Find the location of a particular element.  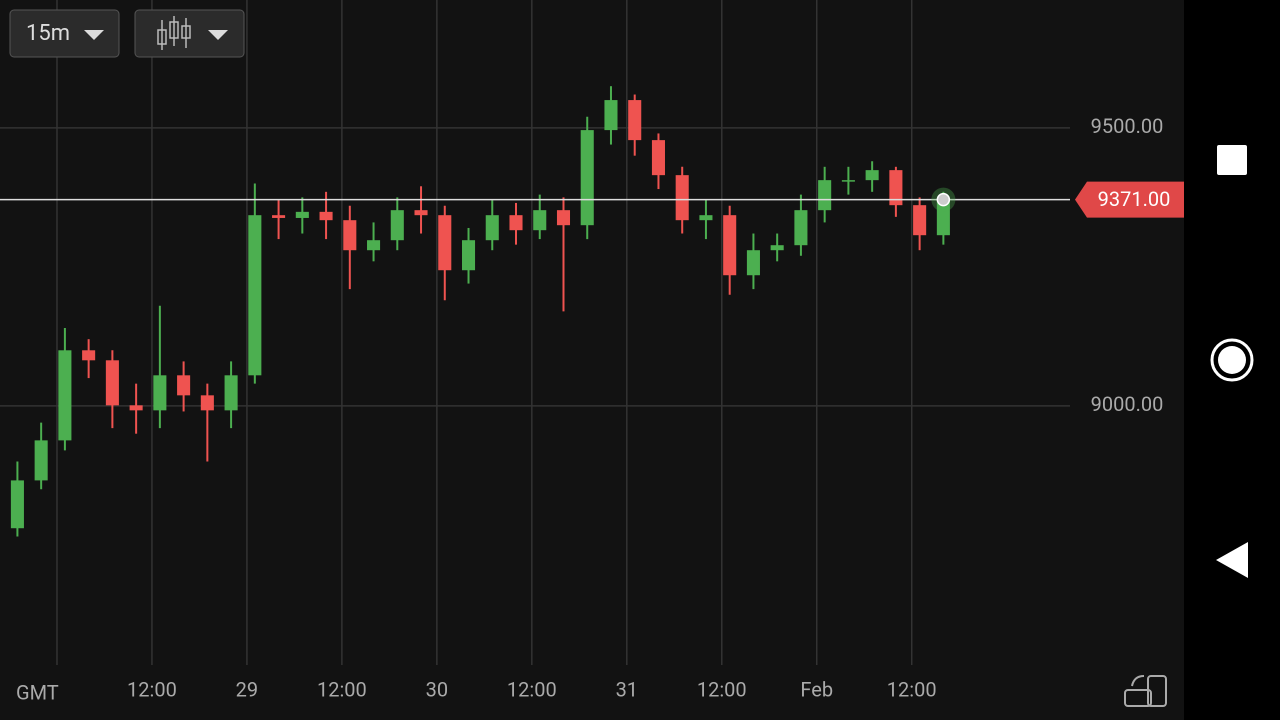

home-button-dot is located at coordinates (1232, 360).